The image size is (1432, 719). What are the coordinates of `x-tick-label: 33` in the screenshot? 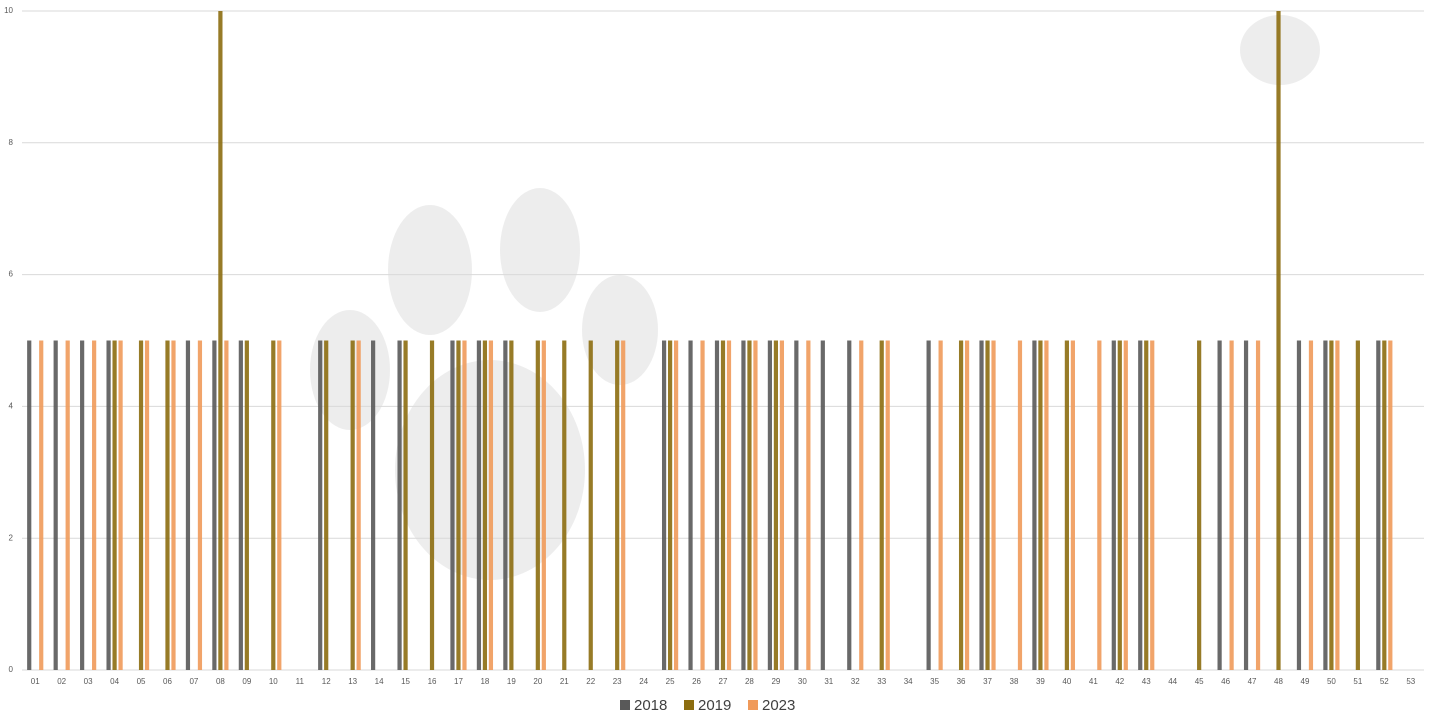 It's located at (881, 681).